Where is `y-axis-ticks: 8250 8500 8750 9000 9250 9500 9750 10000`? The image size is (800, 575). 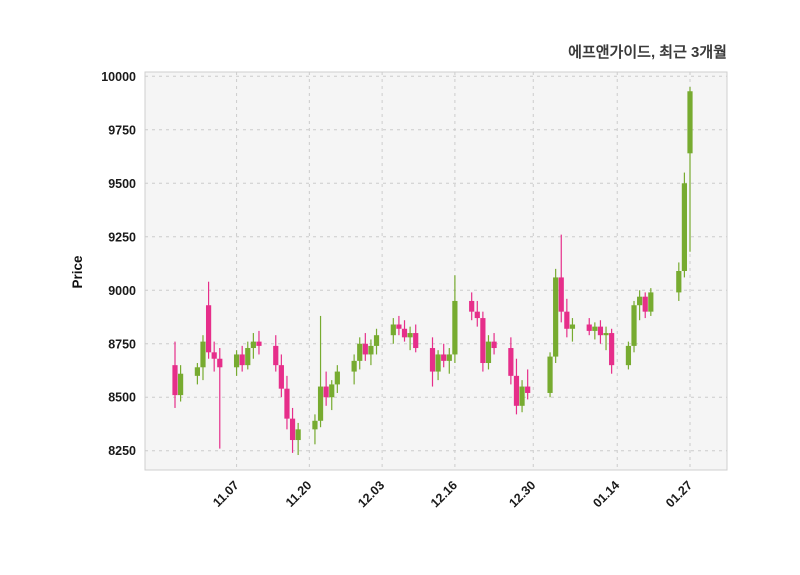
y-axis-ticks: 8250 8500 8750 9000 9250 9500 9750 10000 is located at coordinates (118, 264).